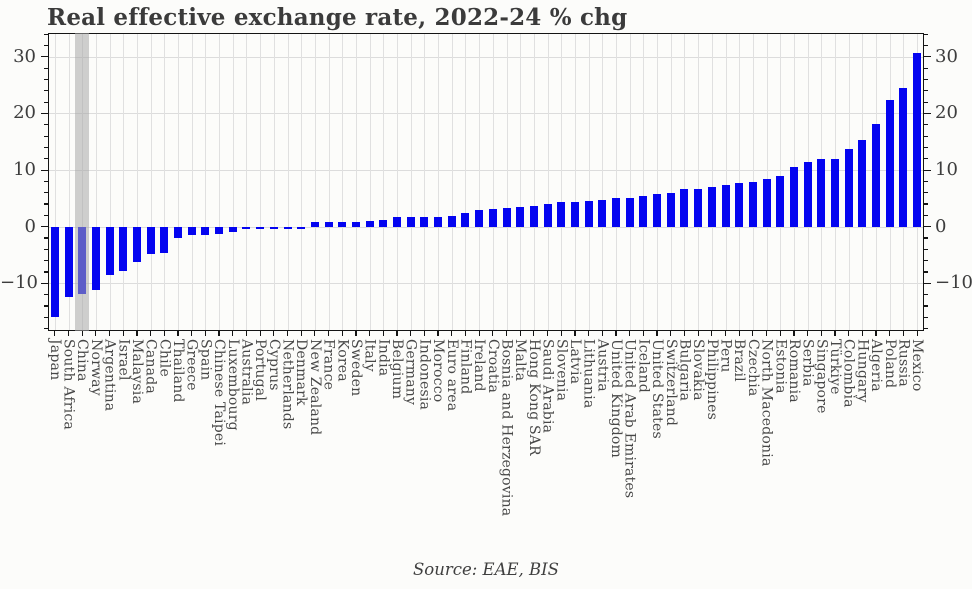 Image resolution: width=972 pixels, height=589 pixels. What do you see at coordinates (246, 228) in the screenshot?
I see `bar-australia` at bounding box center [246, 228].